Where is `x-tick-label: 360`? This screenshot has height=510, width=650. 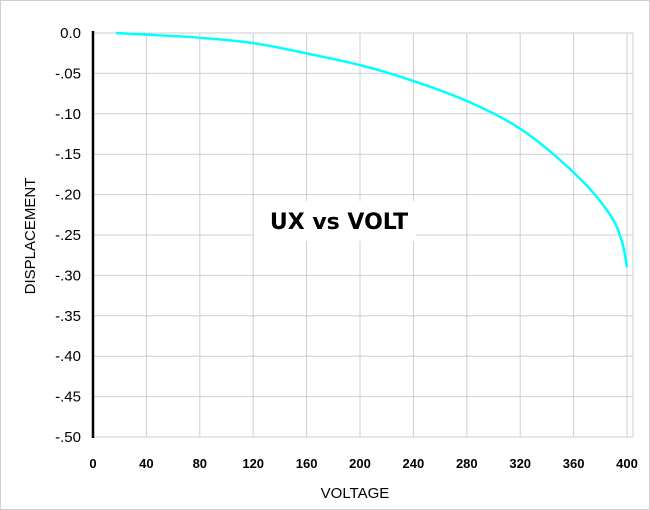
x-tick-label: 360 is located at coordinates (574, 463).